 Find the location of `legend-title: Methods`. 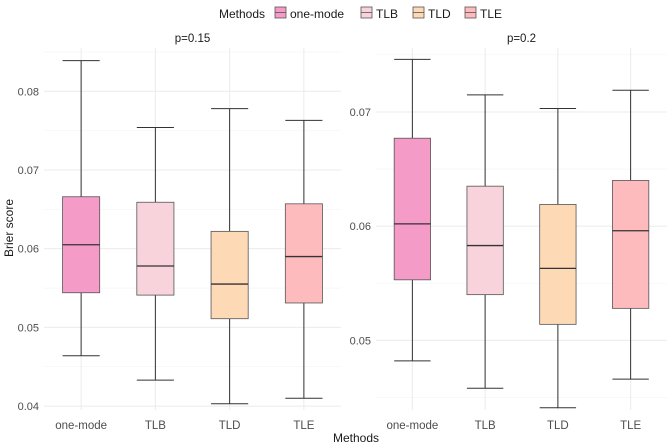

legend-title: Methods is located at coordinates (242, 14).